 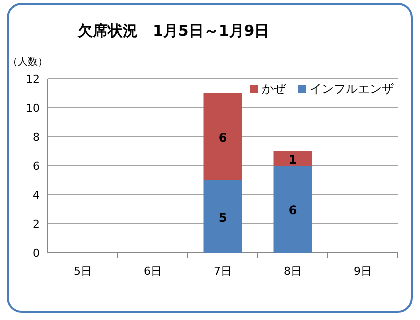 I want to click on y-tick-label: 6, so click(x=36, y=166).